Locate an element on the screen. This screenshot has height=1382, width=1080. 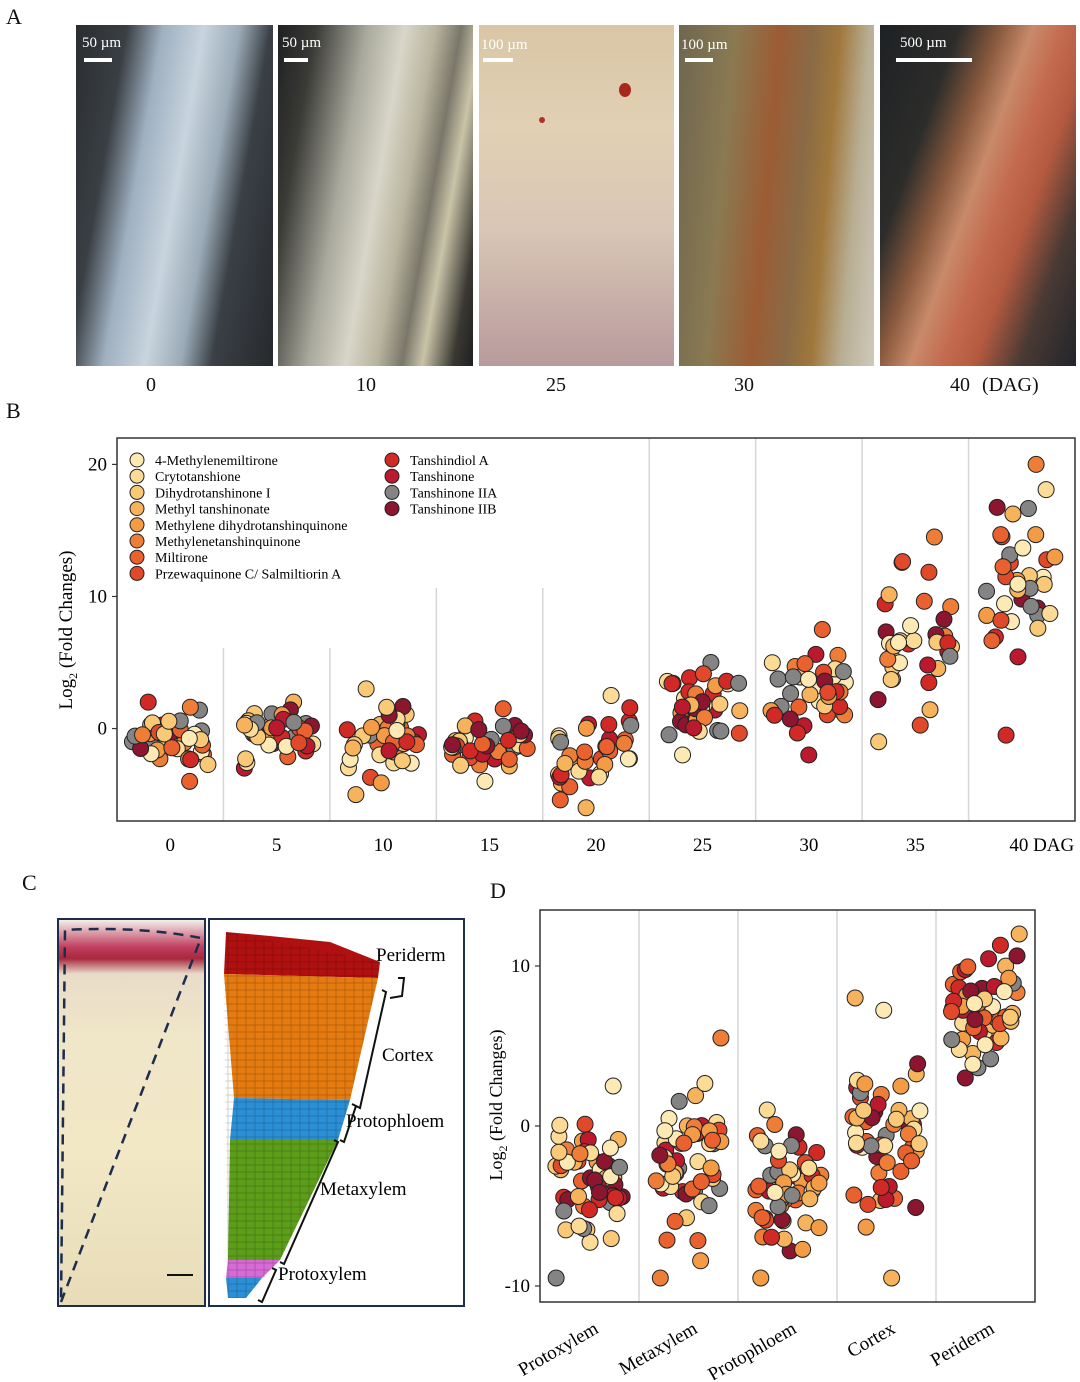
scale-bar is located at coordinates (699, 60).